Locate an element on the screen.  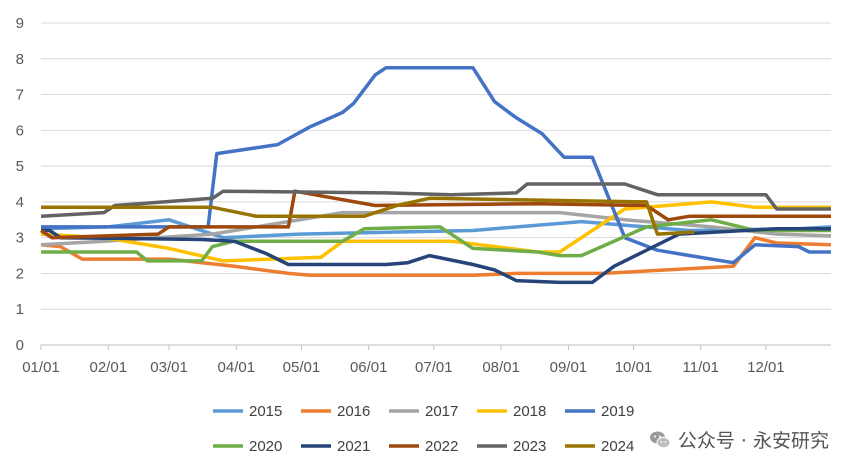
legend-label: 2020 is located at coordinates (265, 446).